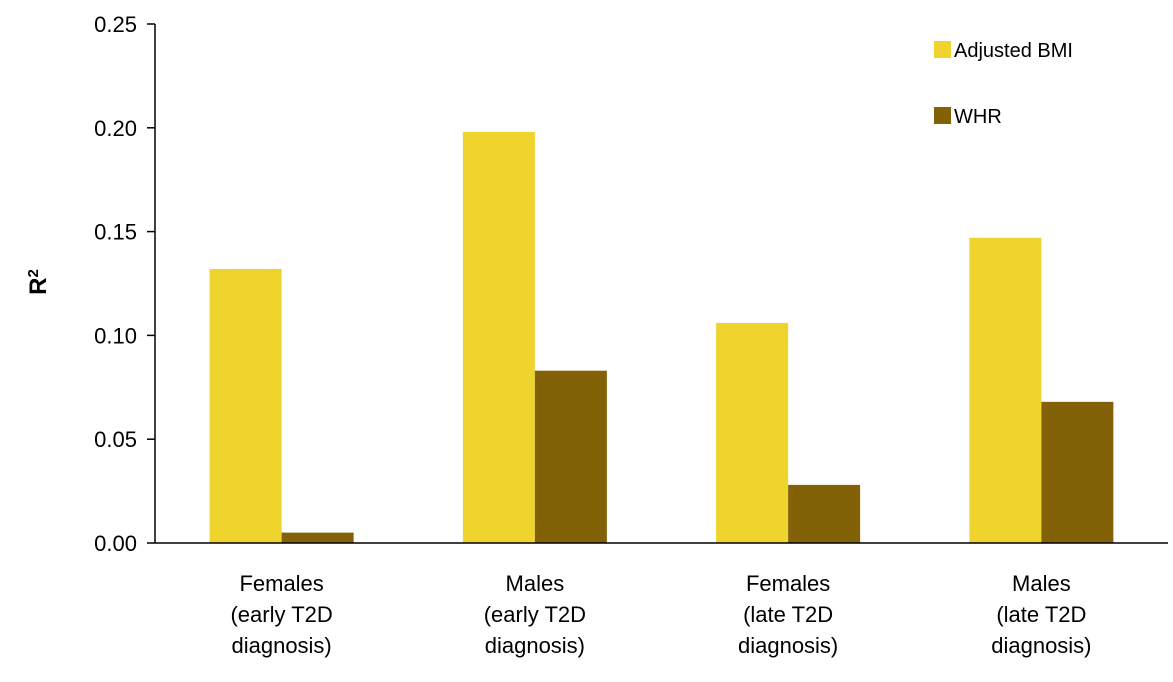 The width and height of the screenshot is (1173, 682). Describe the element at coordinates (38, 286) in the screenshot. I see `y-axis-title-main: R` at that location.